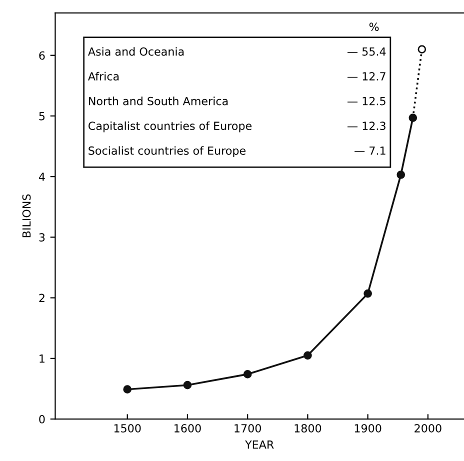 The height and width of the screenshot is (461, 464). Describe the element at coordinates (170, 126) in the screenshot. I see `annotation: Capitalist countries of Europe` at that location.